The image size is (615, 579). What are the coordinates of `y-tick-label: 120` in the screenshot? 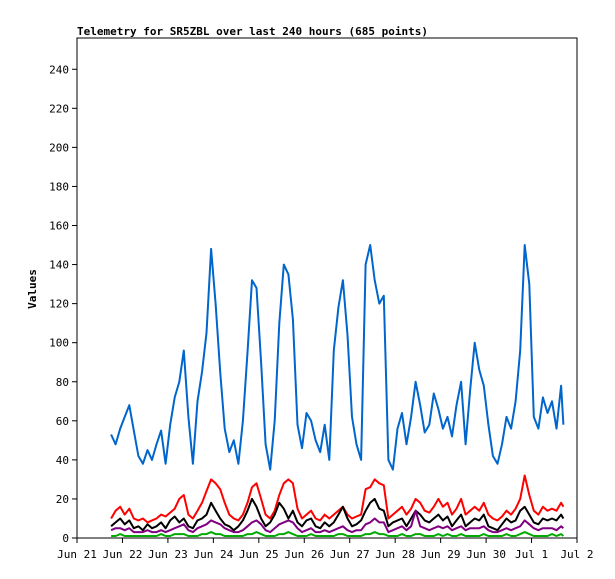 It's located at (59, 304).